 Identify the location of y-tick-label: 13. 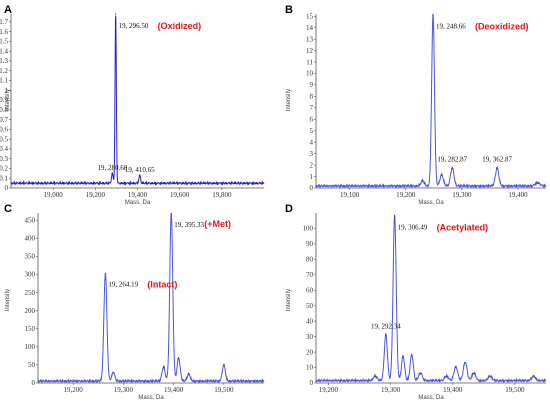
(310, 39).